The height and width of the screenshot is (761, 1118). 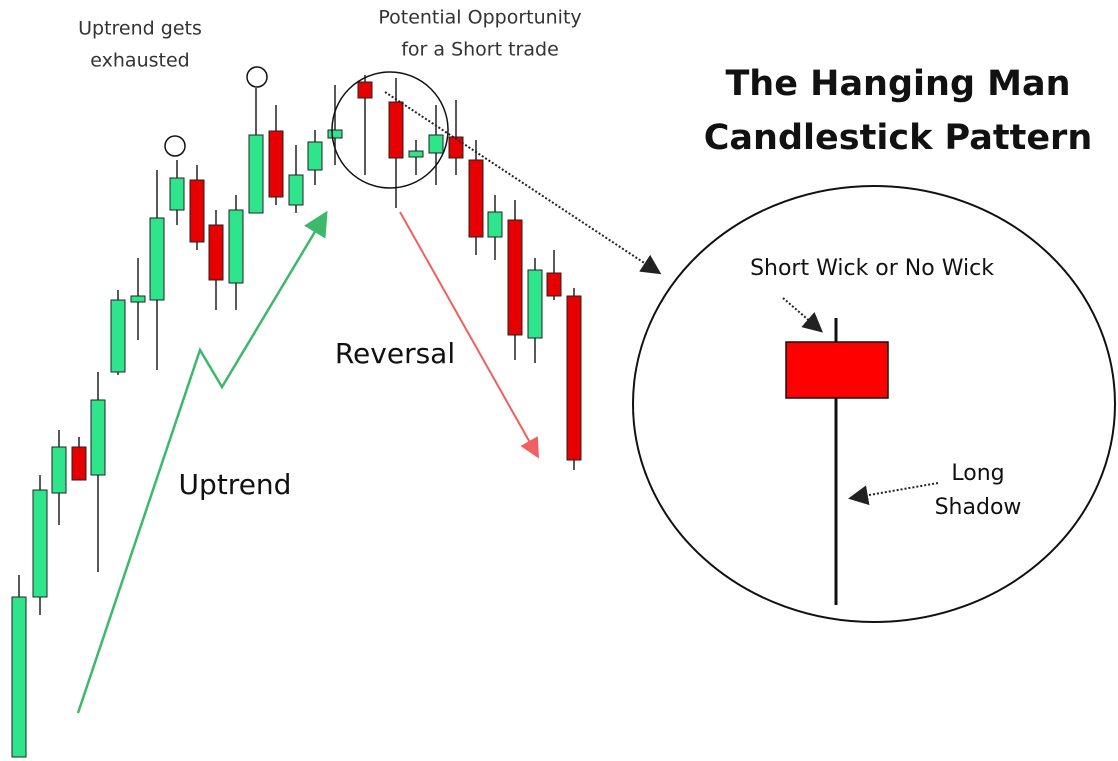 What do you see at coordinates (978, 507) in the screenshot?
I see `annotation: Shadow` at bounding box center [978, 507].